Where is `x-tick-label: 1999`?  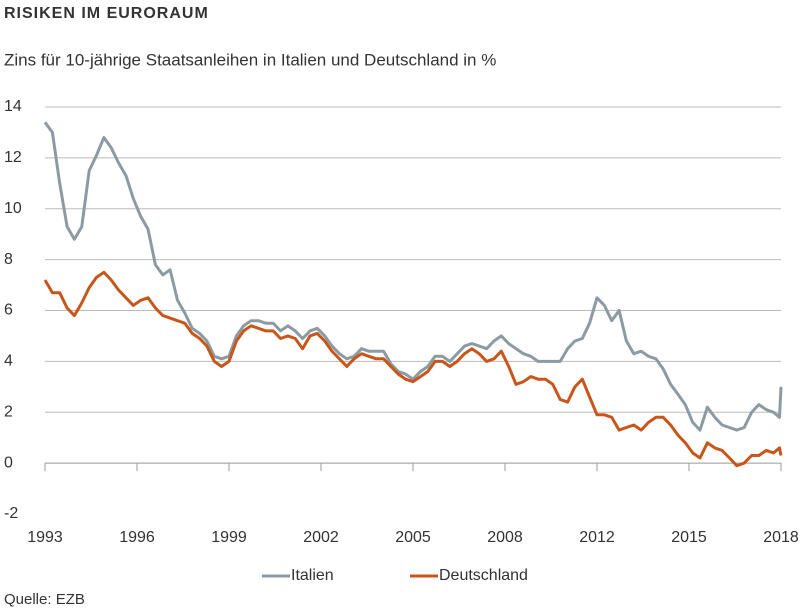 x-tick-label: 1999 is located at coordinates (229, 537).